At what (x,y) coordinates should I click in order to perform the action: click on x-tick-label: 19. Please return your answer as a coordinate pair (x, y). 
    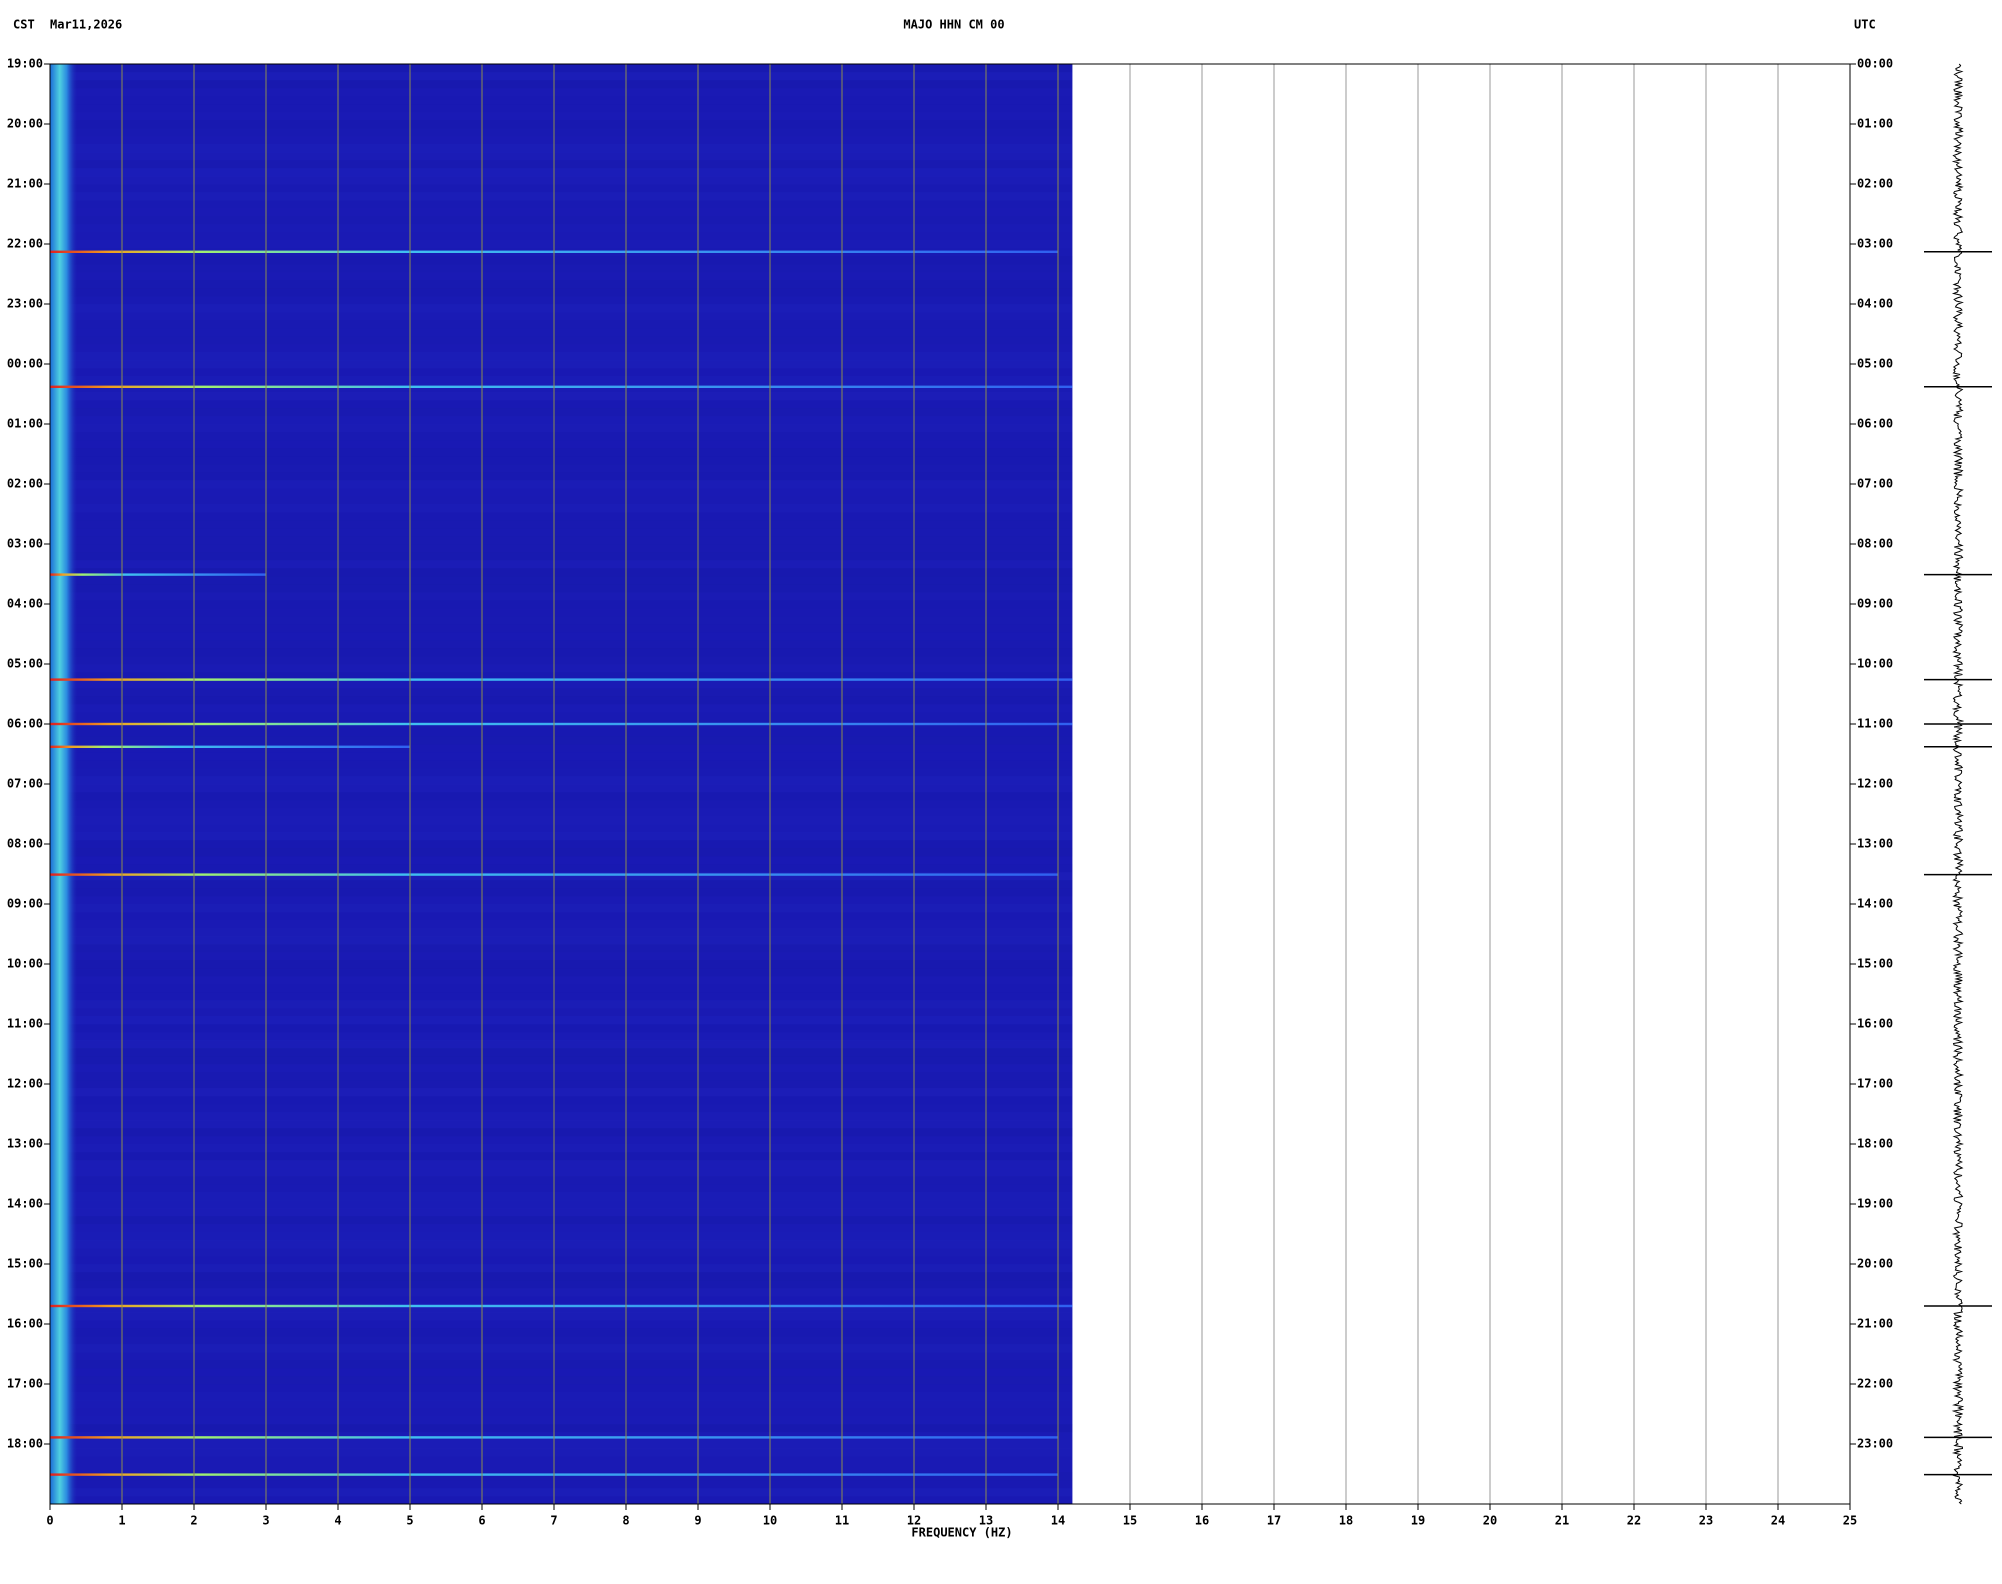
    Looking at the image, I should click on (1418, 1521).